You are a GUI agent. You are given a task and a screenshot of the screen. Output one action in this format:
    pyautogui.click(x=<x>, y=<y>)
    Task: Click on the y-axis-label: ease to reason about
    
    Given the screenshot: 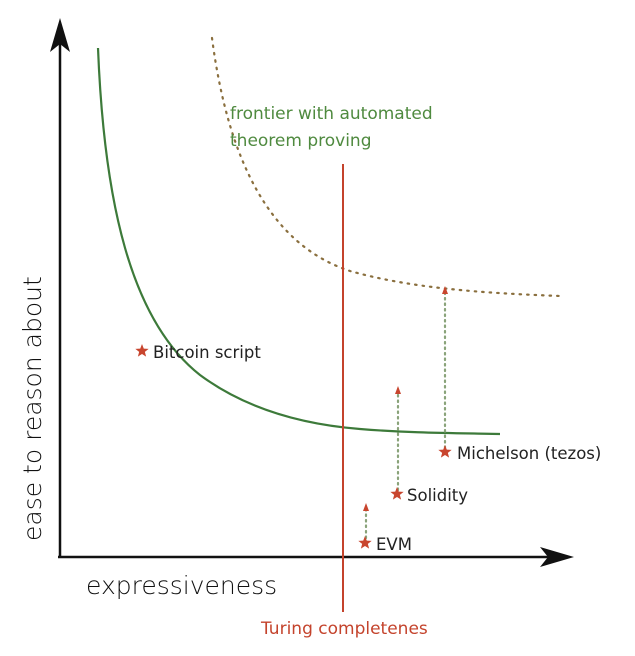 What is the action you would take?
    pyautogui.click(x=32, y=408)
    